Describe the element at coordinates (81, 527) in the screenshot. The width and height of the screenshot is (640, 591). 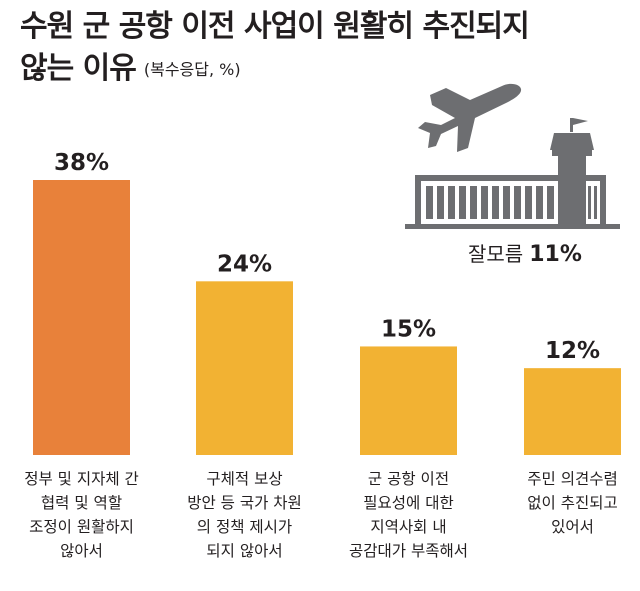
I see `category-label-line: 조정이 원활하지` at that location.